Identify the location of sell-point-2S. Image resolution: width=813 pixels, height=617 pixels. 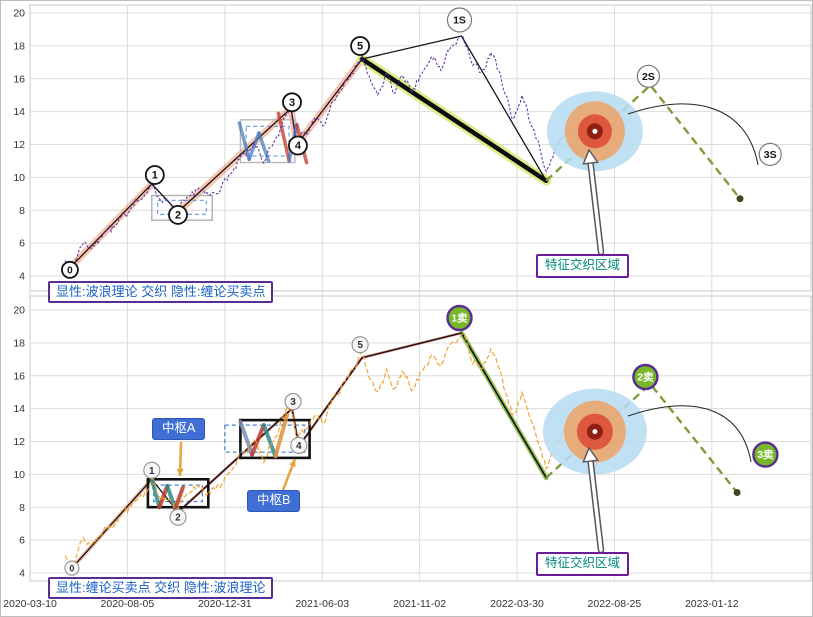
(648, 76).